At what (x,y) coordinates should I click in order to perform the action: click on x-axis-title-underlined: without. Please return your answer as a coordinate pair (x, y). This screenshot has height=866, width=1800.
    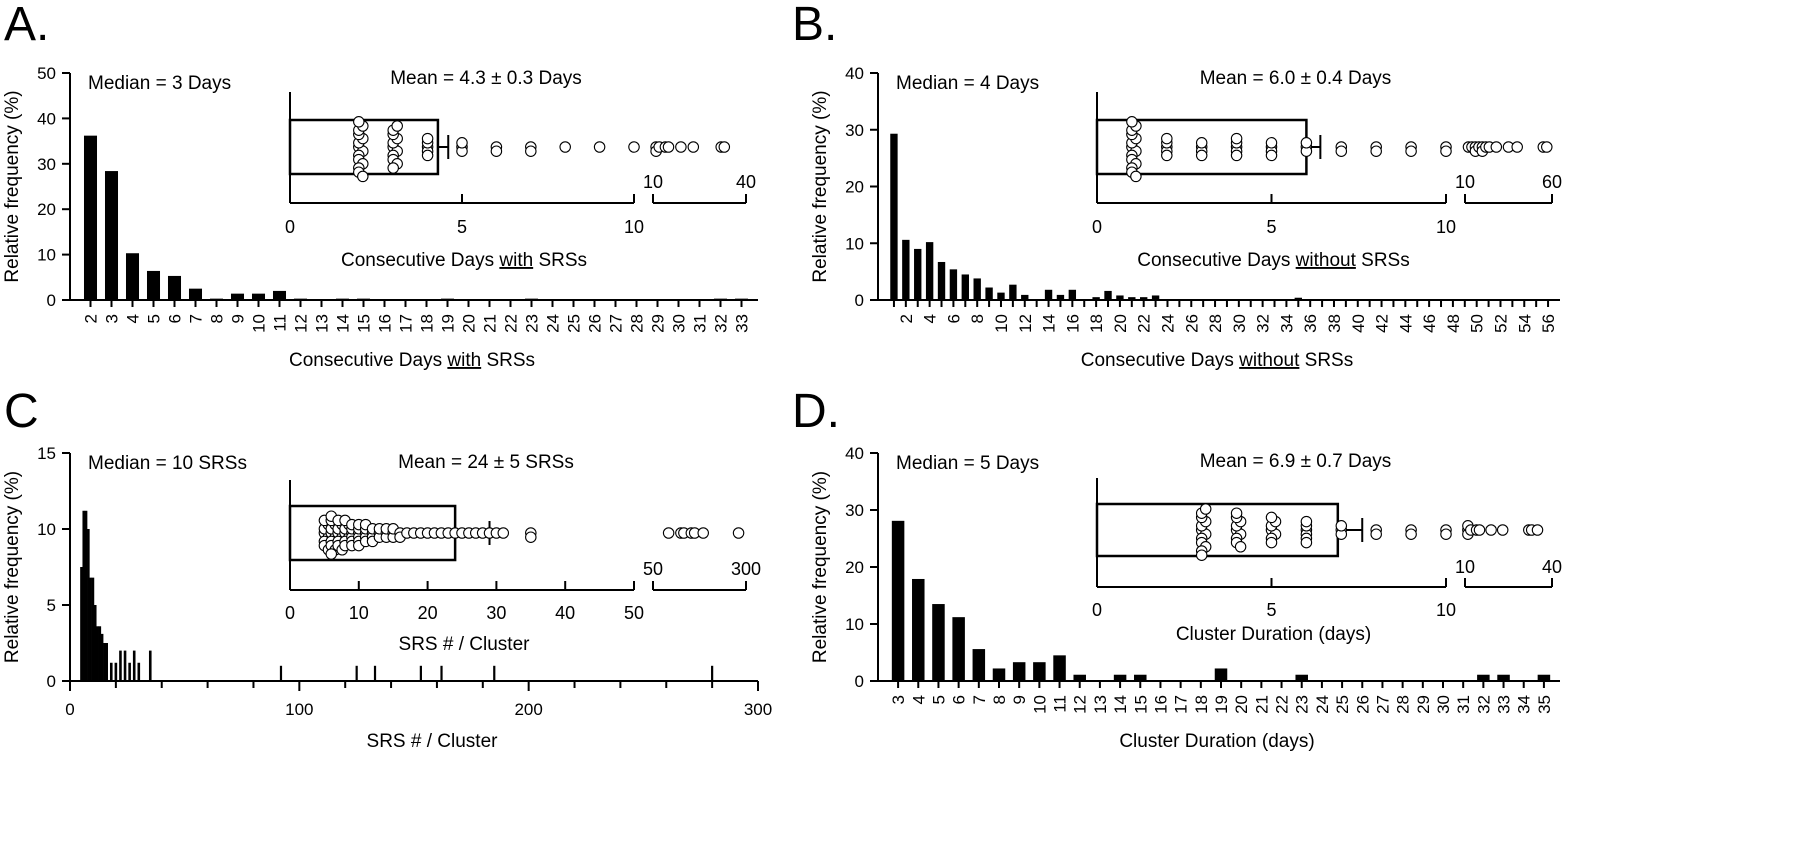
    Looking at the image, I should click on (1269, 360).